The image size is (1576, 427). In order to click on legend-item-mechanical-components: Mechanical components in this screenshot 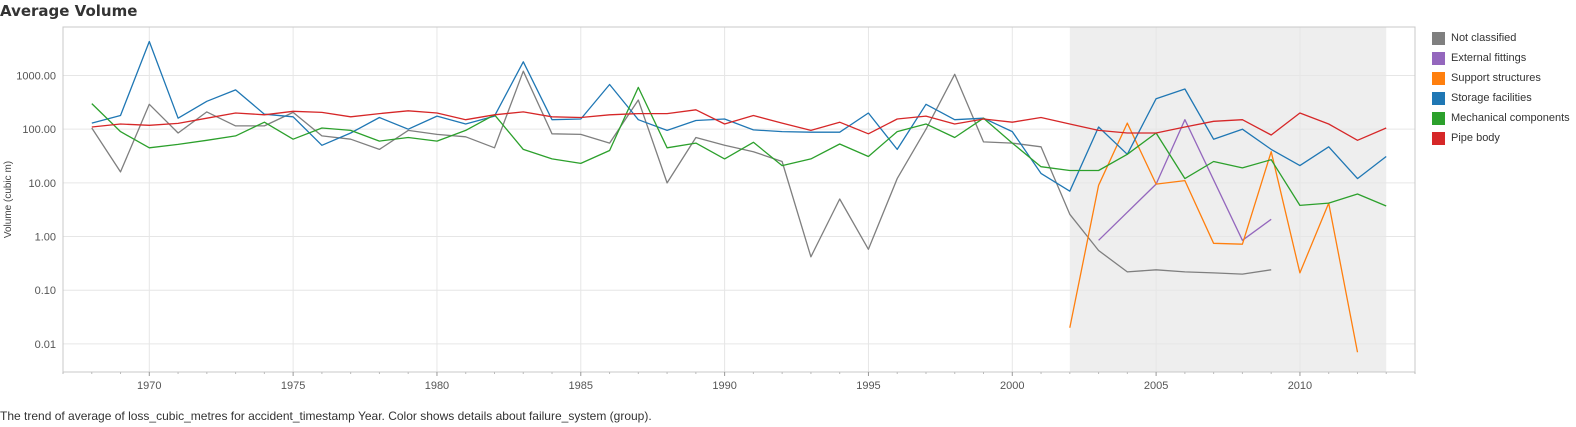, I will do `click(1501, 118)`.